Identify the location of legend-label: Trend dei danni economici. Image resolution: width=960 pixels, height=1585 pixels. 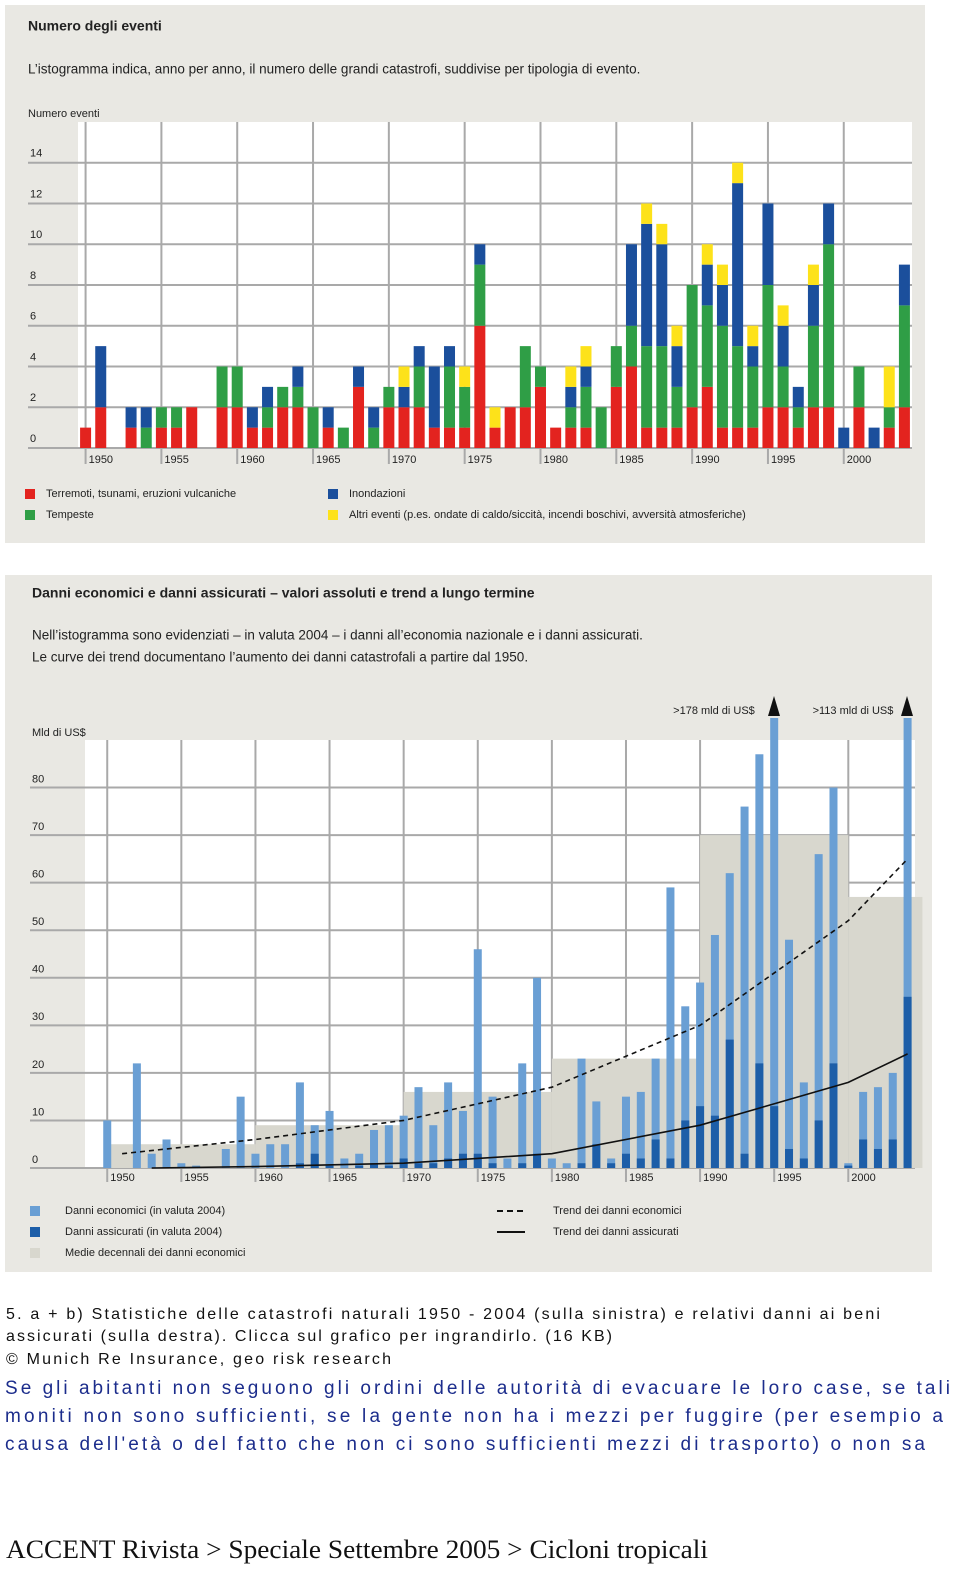
(617, 1211).